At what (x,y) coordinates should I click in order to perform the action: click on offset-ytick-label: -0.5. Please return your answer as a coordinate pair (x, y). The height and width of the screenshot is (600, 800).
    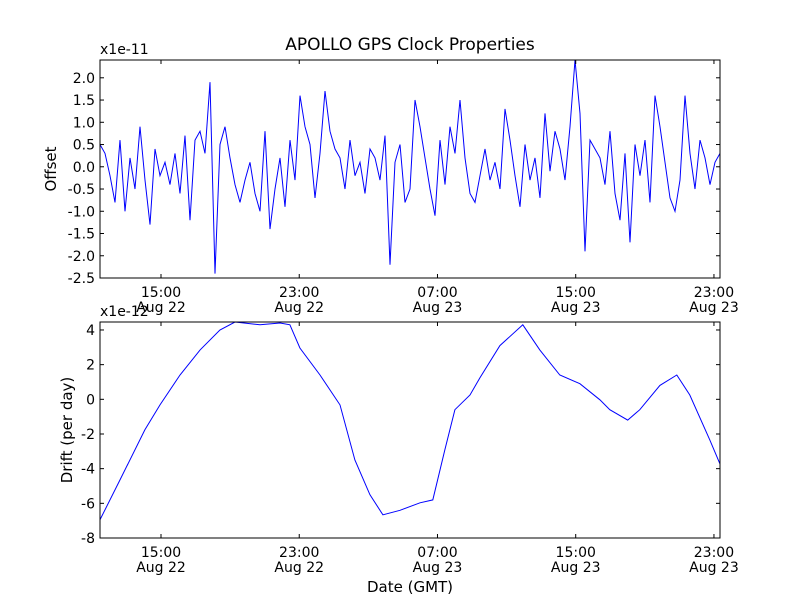
    Looking at the image, I should click on (81, 190).